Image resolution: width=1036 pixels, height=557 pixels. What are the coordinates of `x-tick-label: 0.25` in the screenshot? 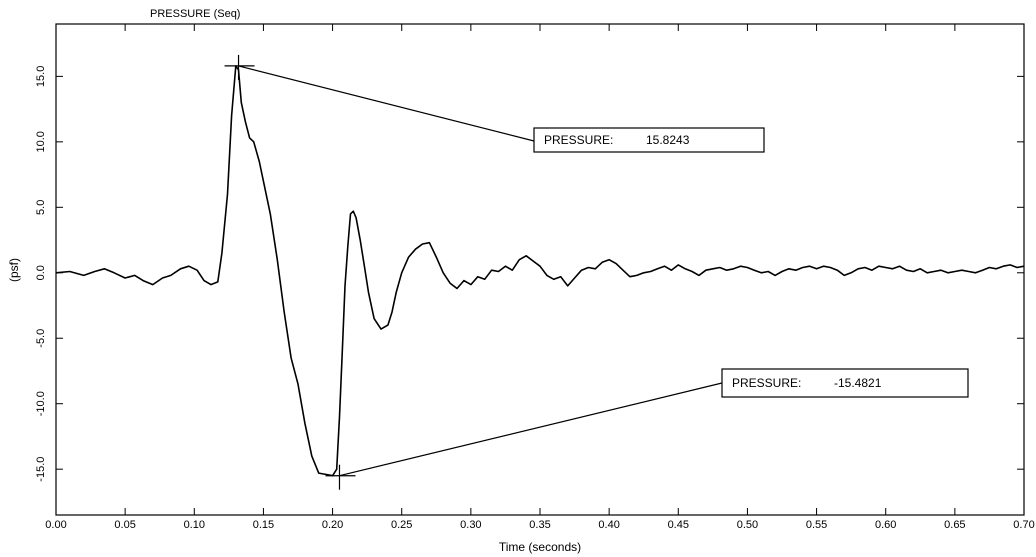 It's located at (401, 525).